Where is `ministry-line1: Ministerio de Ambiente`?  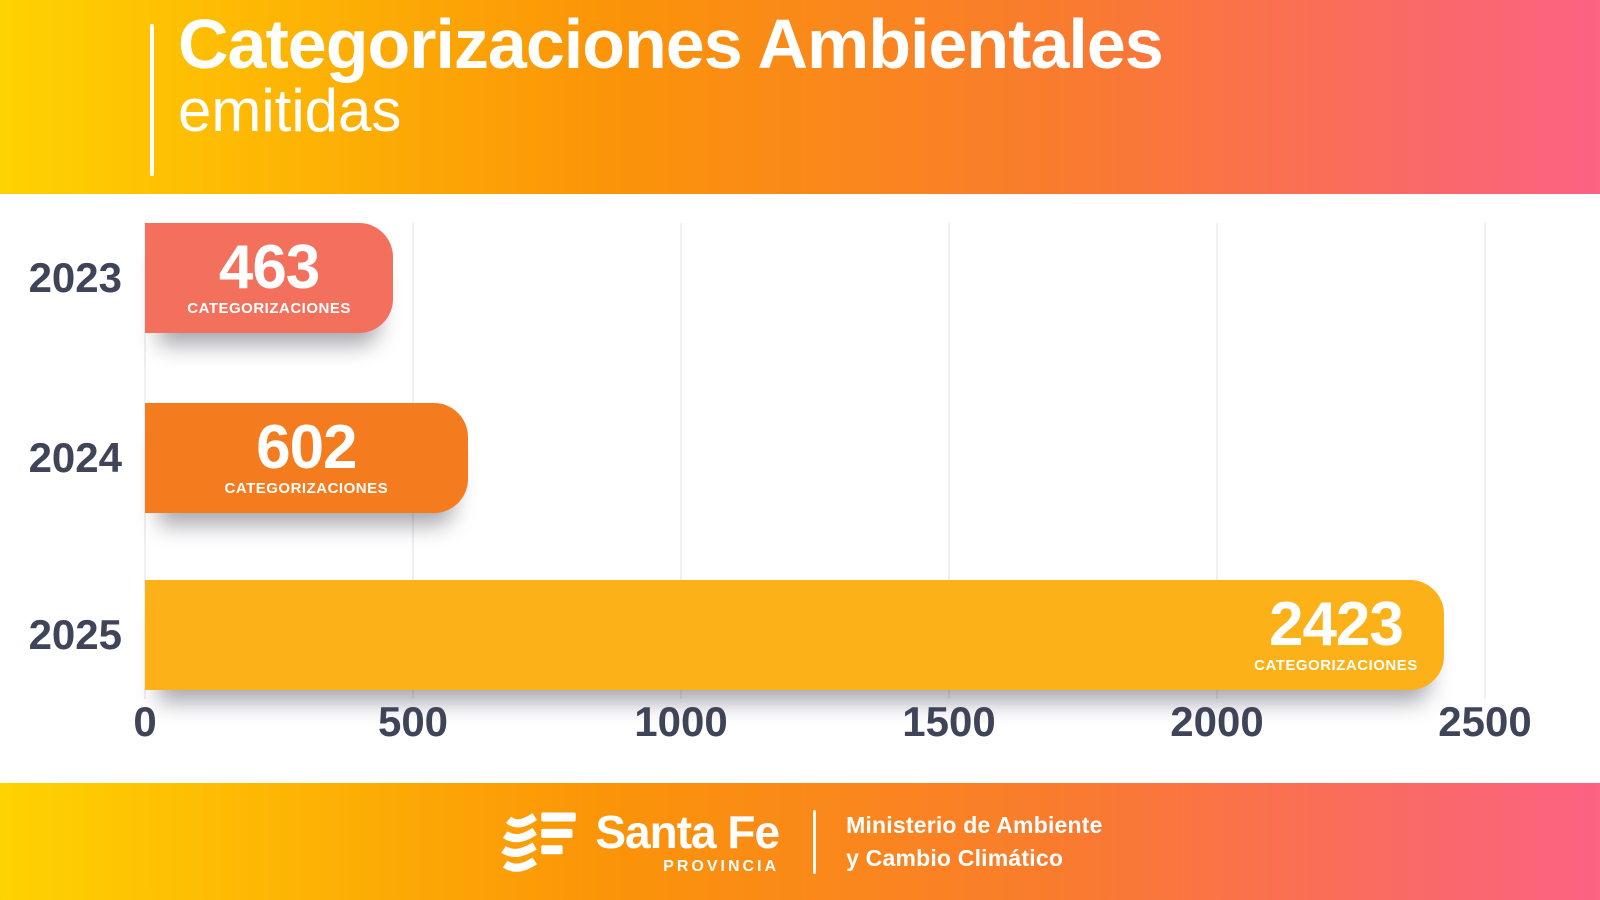
ministry-line1: Ministerio de Ambiente is located at coordinates (974, 825).